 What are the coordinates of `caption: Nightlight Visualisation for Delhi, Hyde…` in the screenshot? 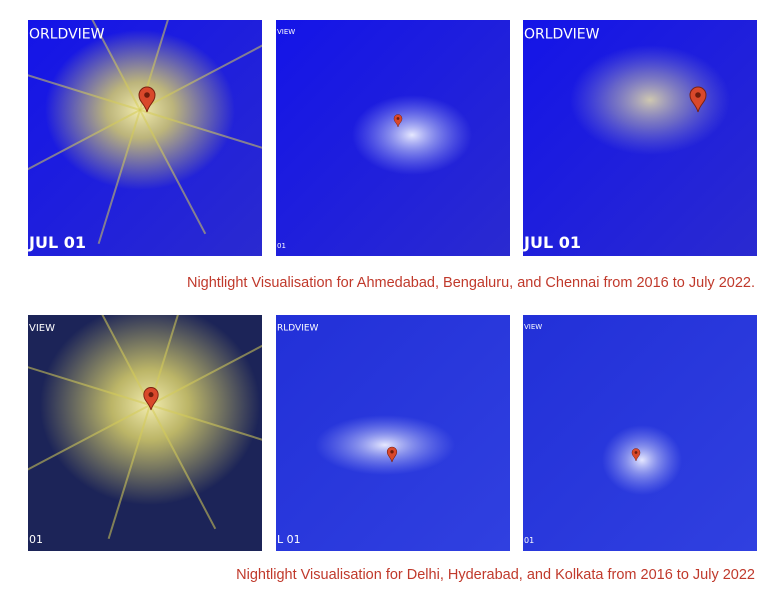 It's located at (495, 575).